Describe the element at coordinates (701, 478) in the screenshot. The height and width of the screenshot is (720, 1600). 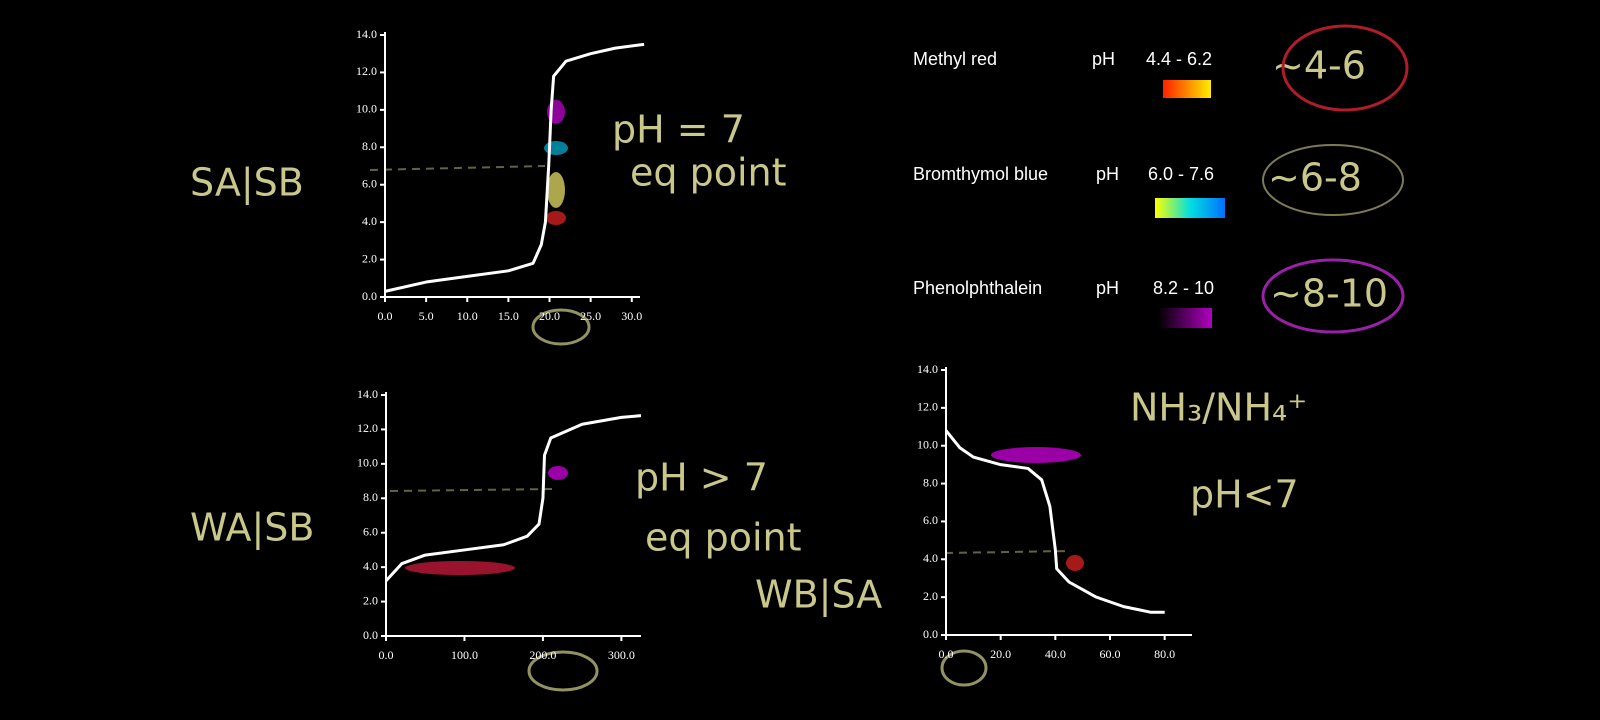
I see `annotation: pH > 7` at that location.